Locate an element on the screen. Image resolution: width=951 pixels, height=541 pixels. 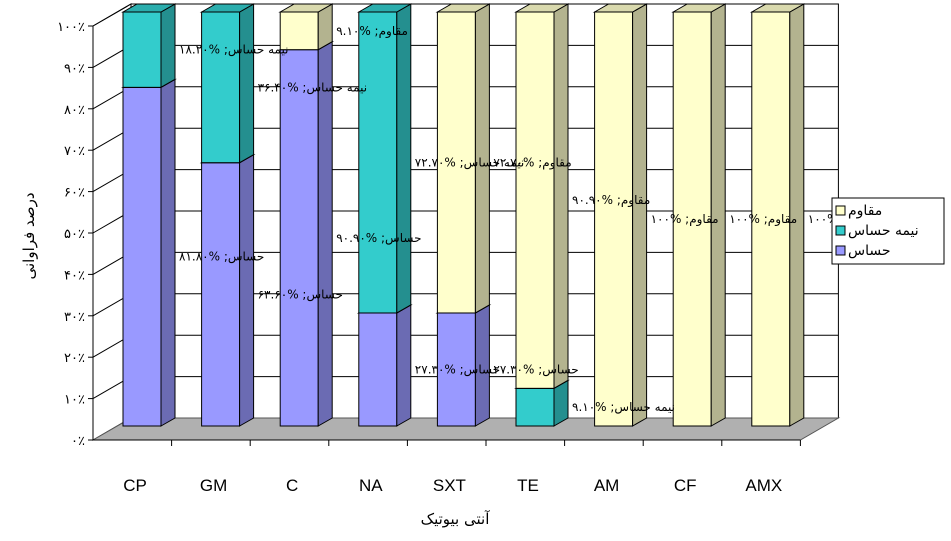
data-label: حساس; %۹۰.۹۰ is located at coordinates (378, 238).